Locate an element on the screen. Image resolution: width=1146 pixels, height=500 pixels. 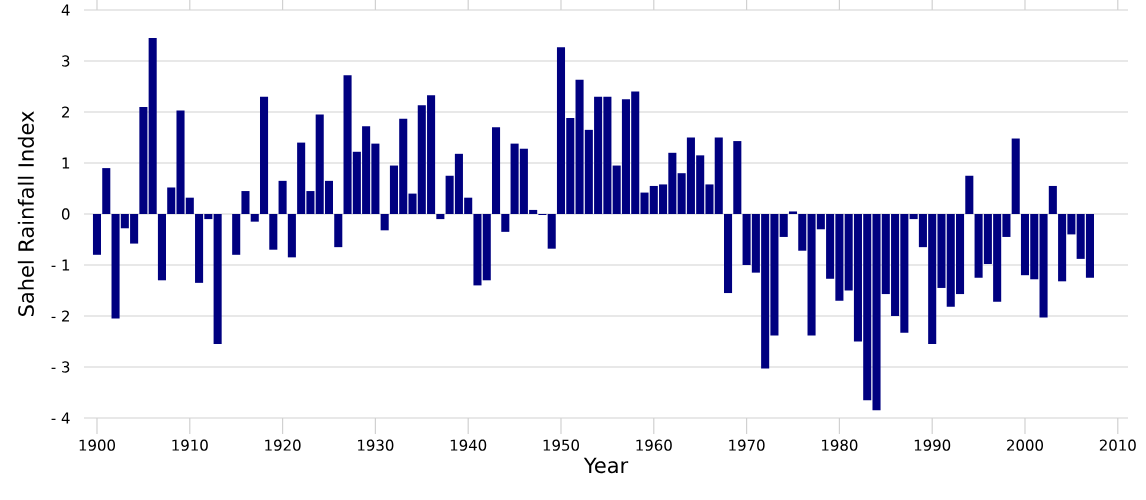
y-tick-label: - 4 is located at coordinates (60, 418).